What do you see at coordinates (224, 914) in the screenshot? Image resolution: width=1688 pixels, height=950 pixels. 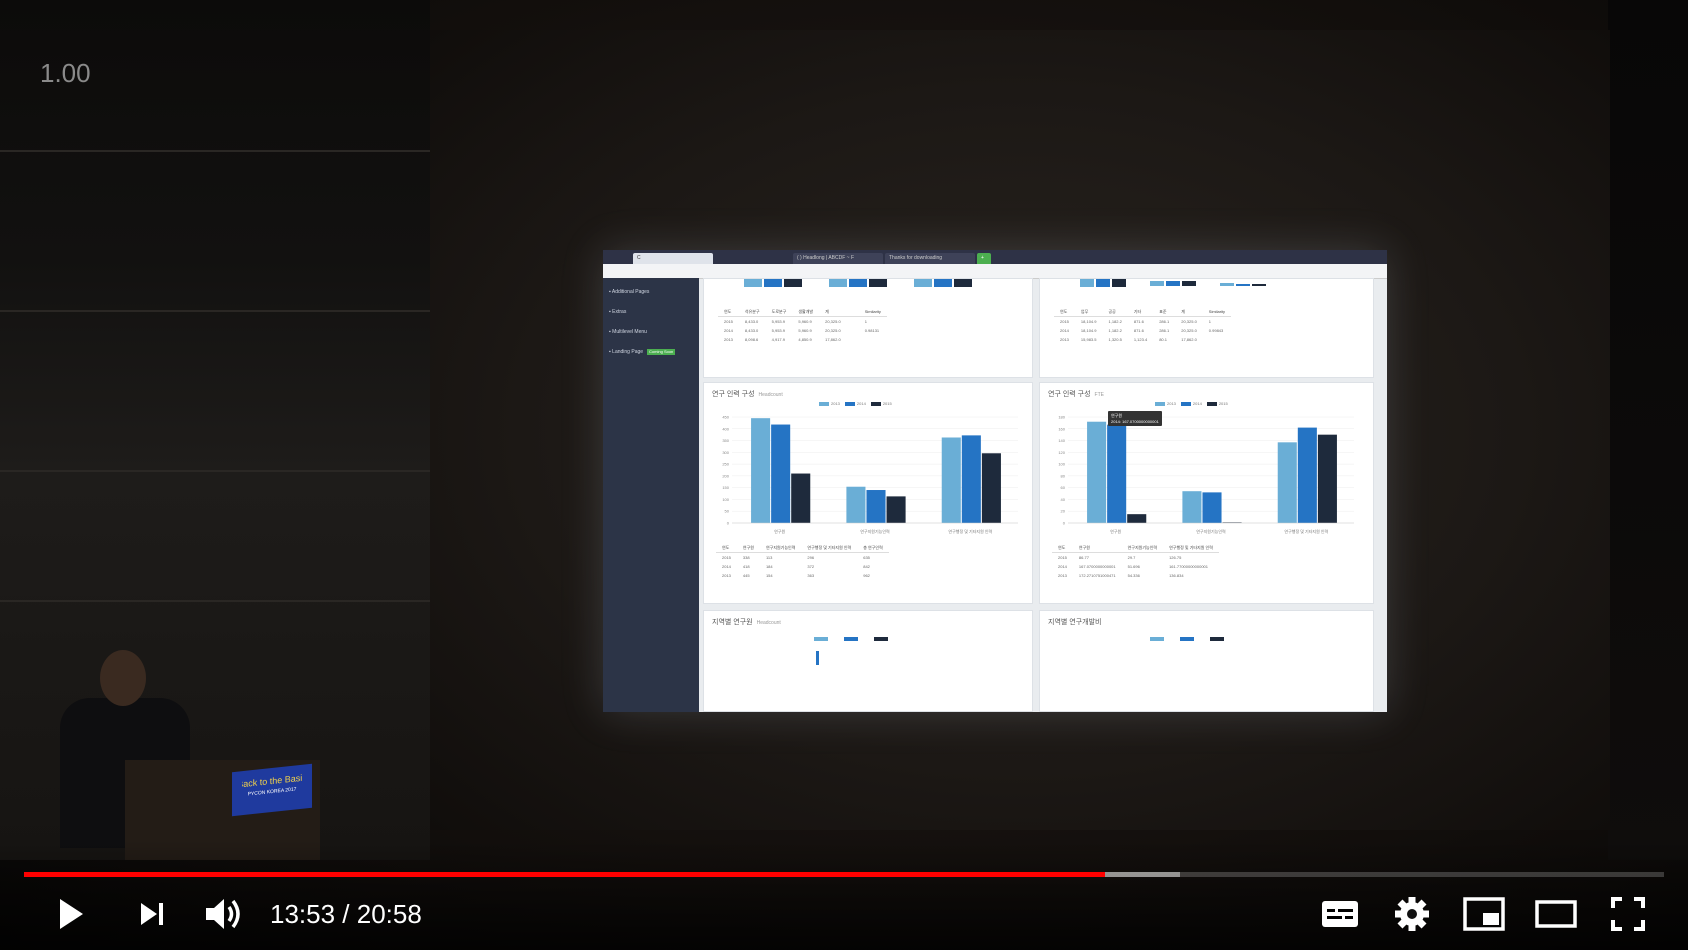 I see `volume-button` at bounding box center [224, 914].